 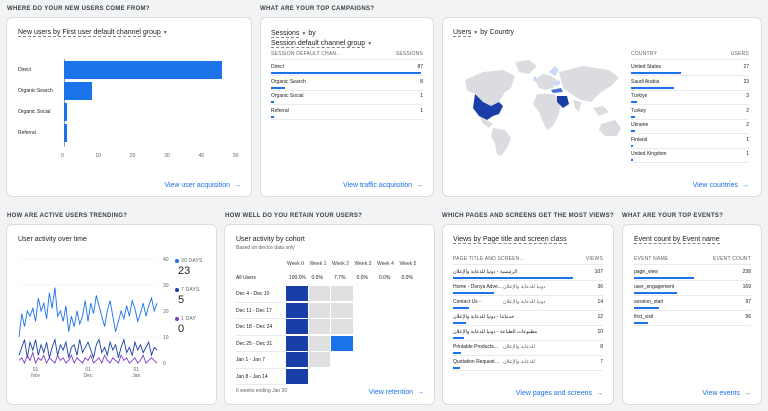 What do you see at coordinates (280, 110) in the screenshot?
I see `campaigns-row-label: Referral` at bounding box center [280, 110].